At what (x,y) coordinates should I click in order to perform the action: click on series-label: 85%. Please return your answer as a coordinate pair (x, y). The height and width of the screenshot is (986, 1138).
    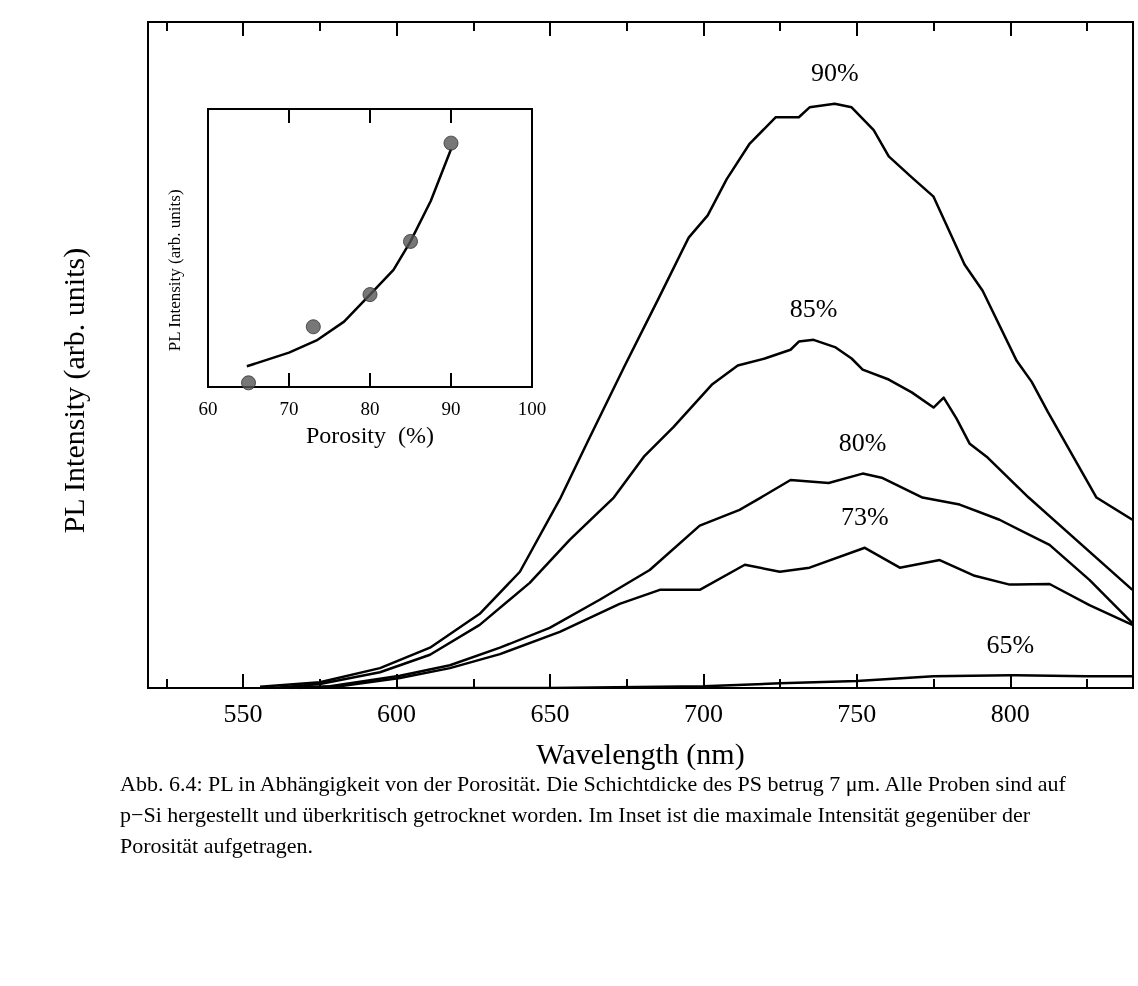
    Looking at the image, I should click on (813, 309).